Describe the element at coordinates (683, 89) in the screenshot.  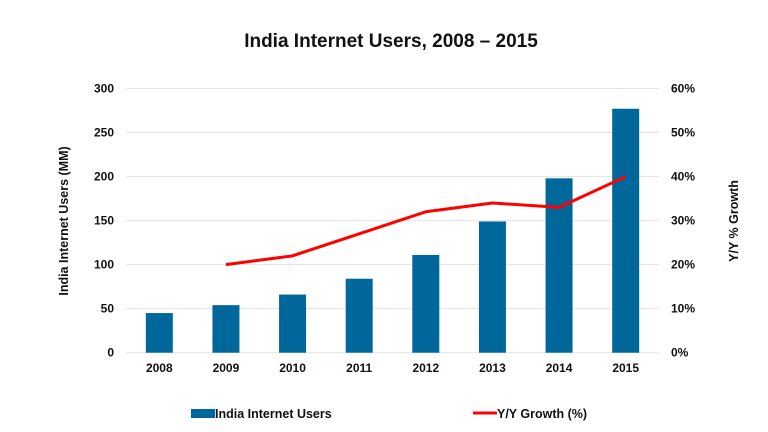
I see `y2-tick-label: 60%` at that location.